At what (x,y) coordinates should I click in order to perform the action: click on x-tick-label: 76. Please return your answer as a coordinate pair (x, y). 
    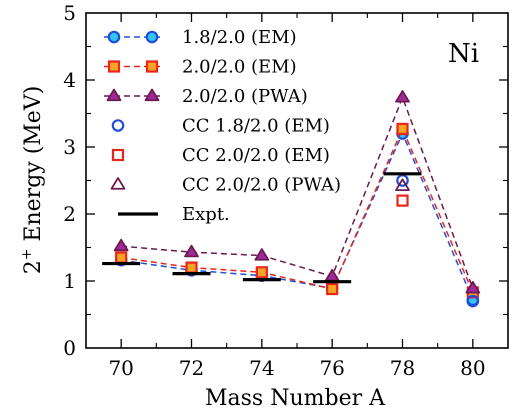
    Looking at the image, I should click on (331, 368).